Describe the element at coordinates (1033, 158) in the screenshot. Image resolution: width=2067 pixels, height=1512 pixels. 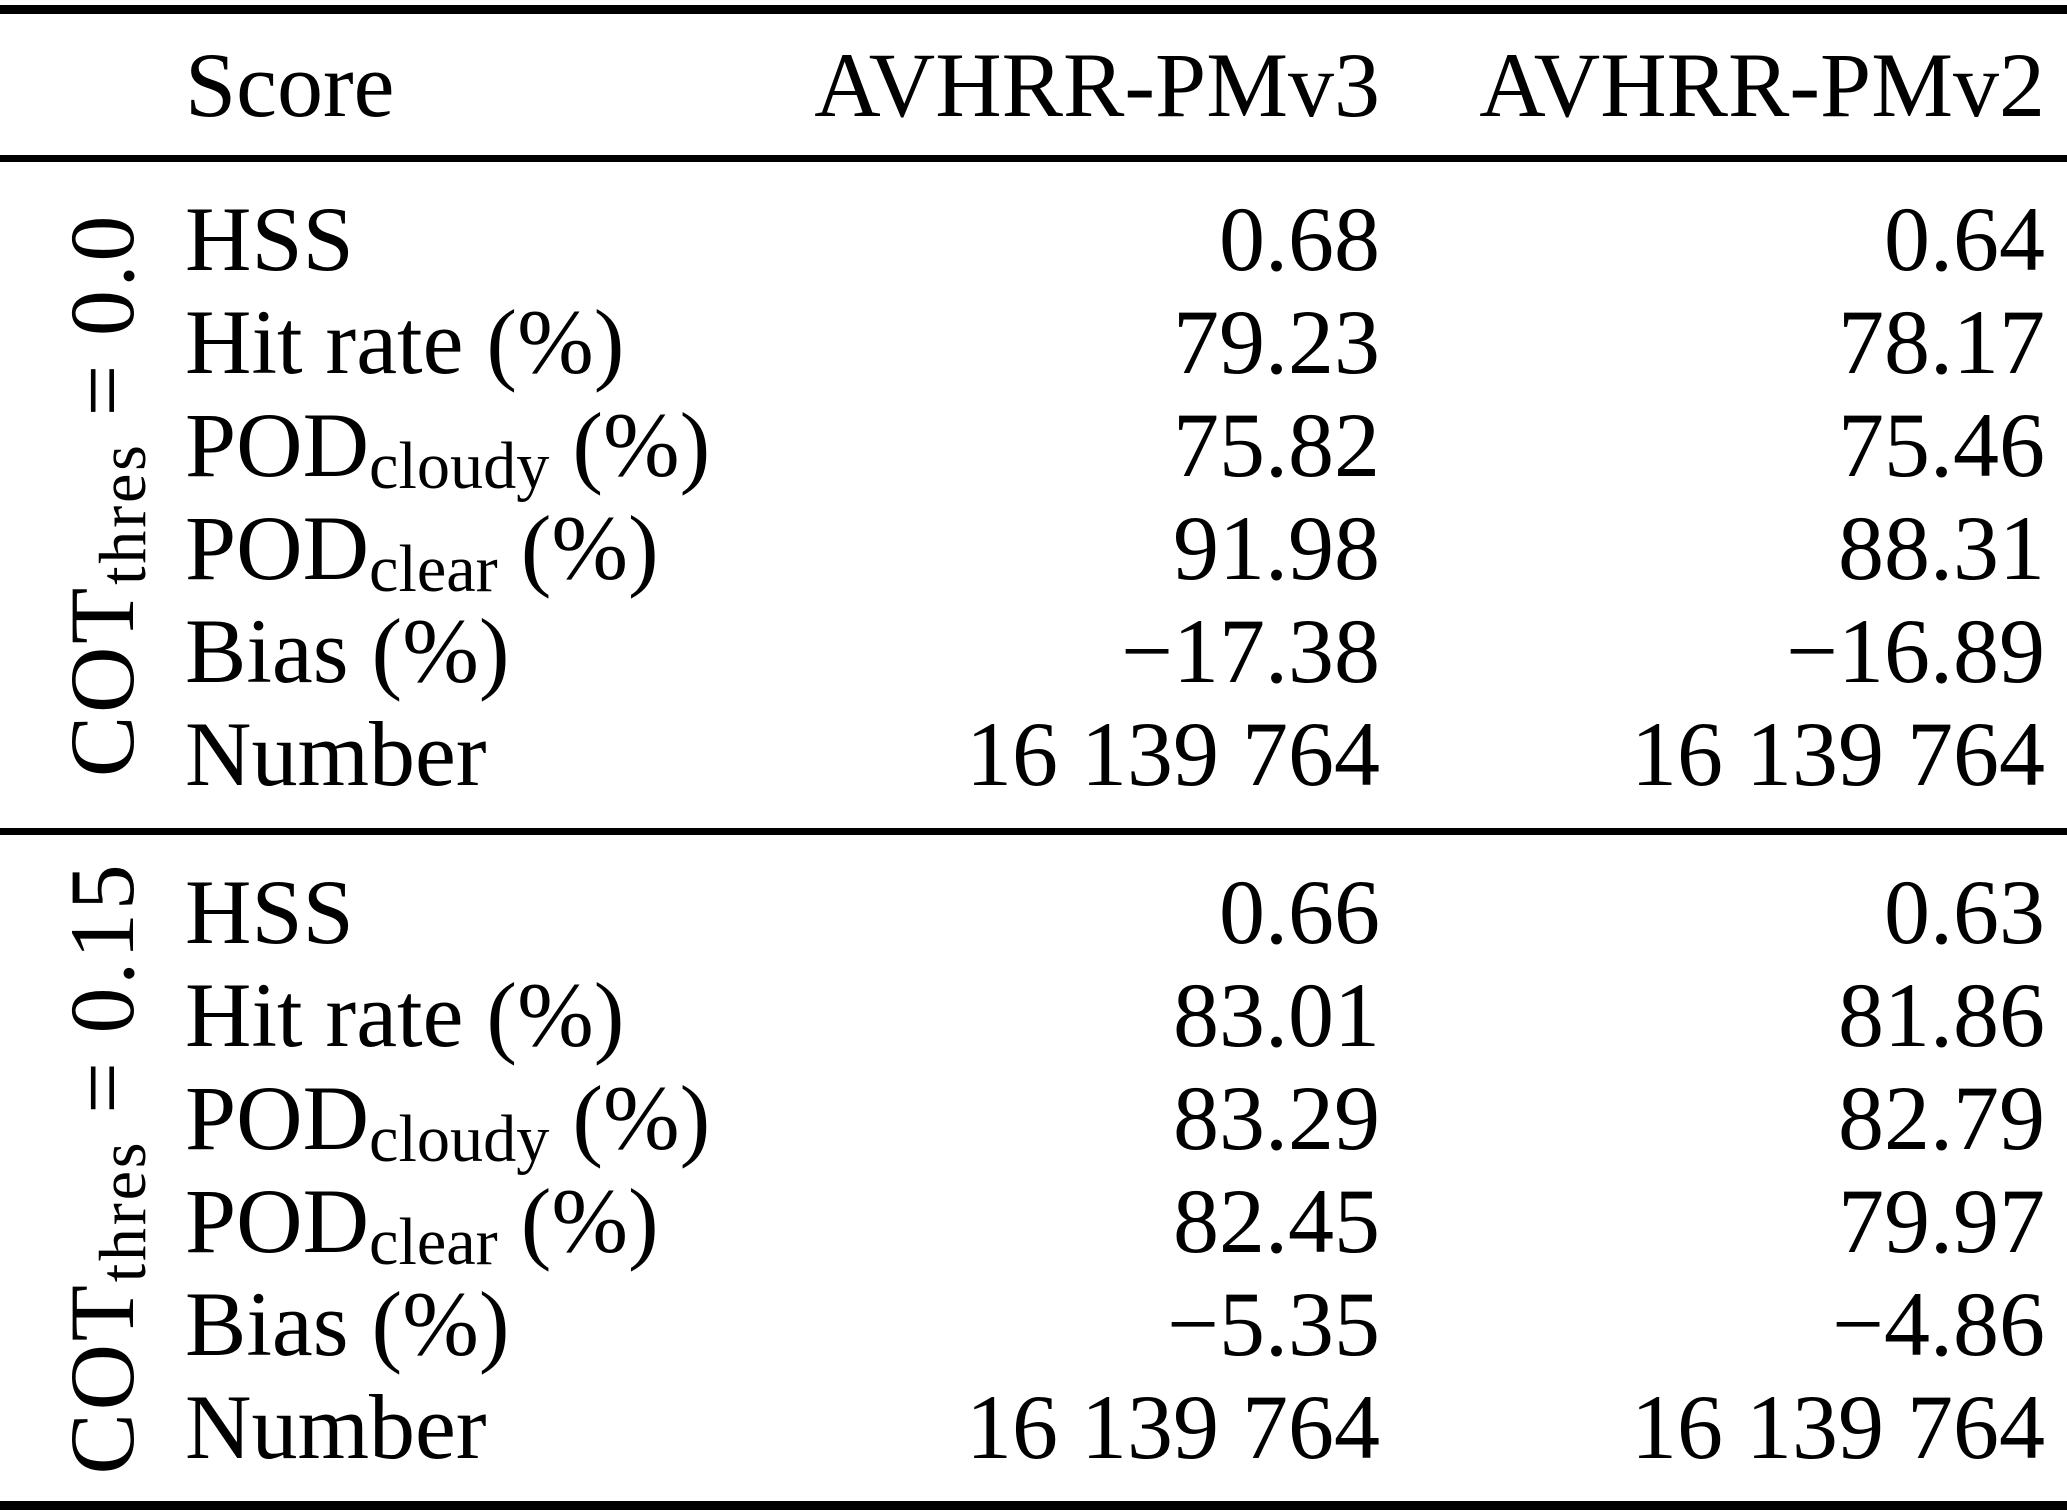
I see `header-bottom-rule` at that location.